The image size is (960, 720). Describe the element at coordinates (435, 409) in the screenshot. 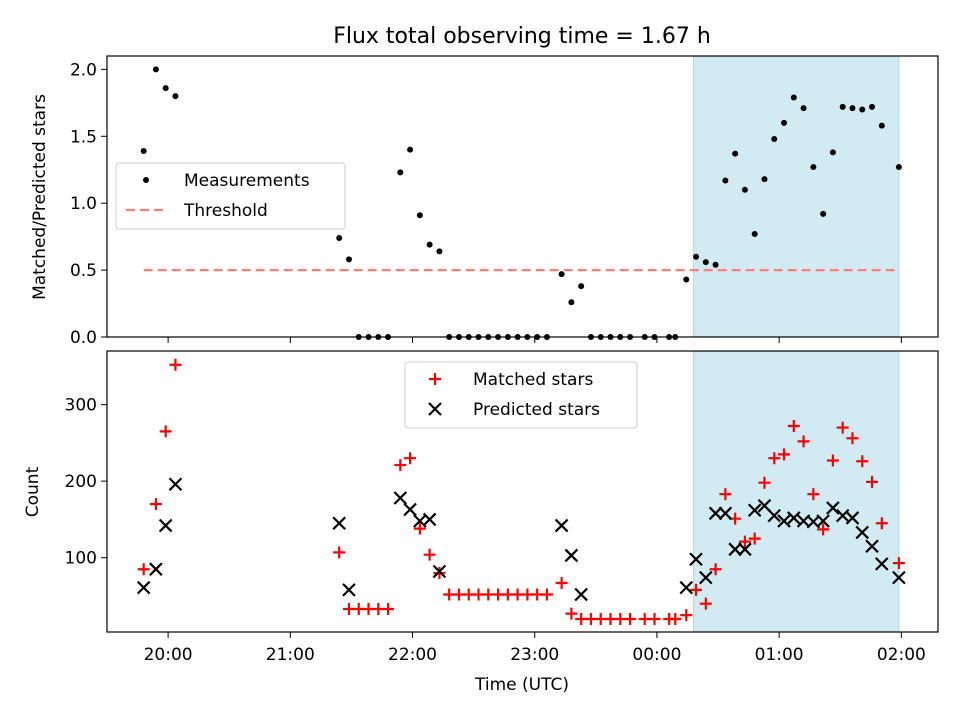

I see `legend-predicted-swatch` at that location.